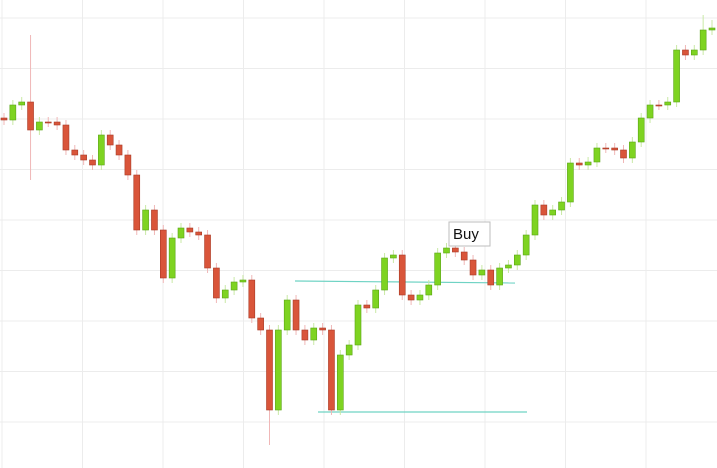 Image resolution: width=717 pixels, height=468 pixels. I want to click on annotation-box, so click(469, 234).